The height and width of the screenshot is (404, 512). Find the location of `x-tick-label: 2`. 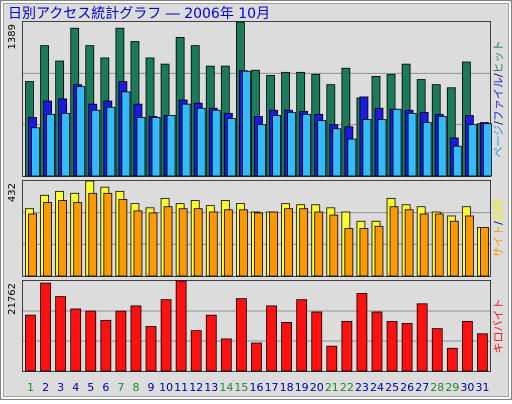

x-tick-label: 2 is located at coordinates (45, 387).